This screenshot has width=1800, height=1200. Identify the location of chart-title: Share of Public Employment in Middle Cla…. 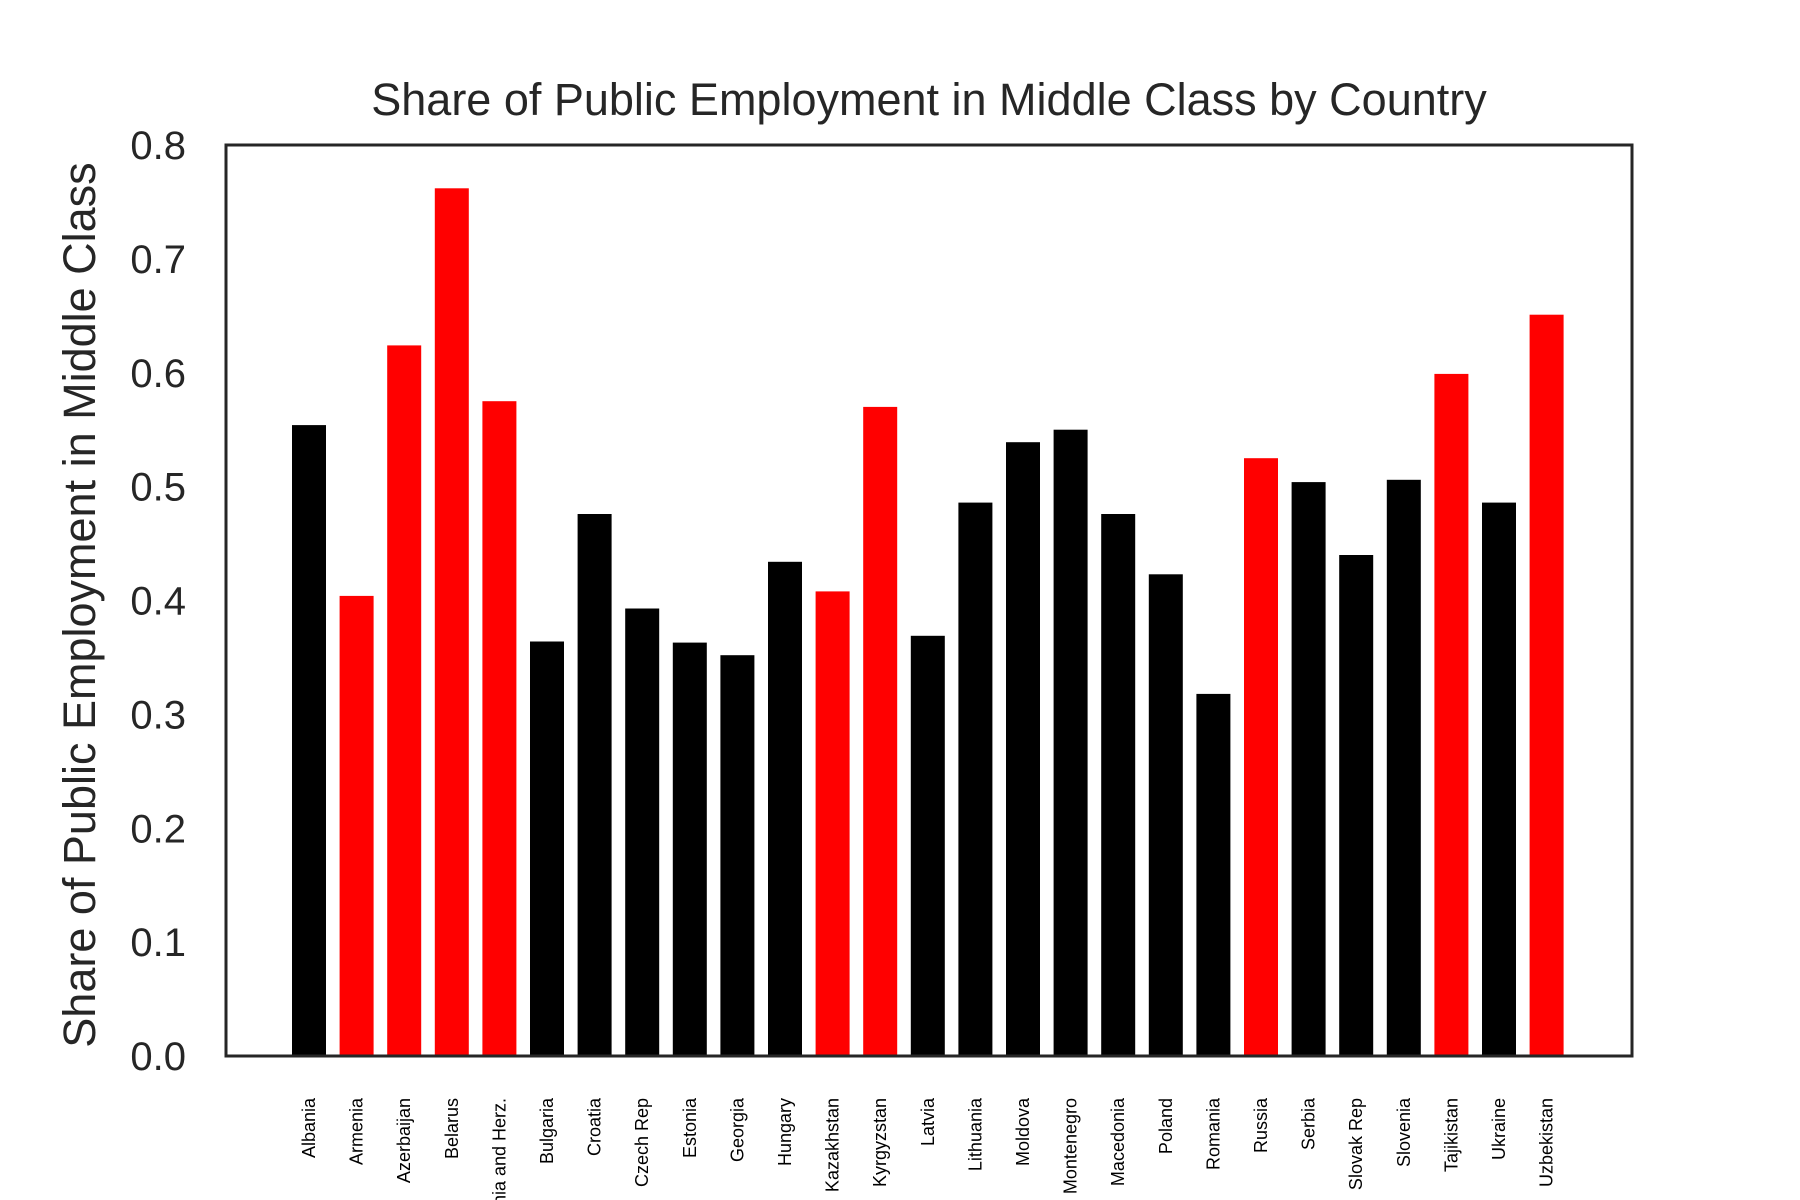
(929, 99).